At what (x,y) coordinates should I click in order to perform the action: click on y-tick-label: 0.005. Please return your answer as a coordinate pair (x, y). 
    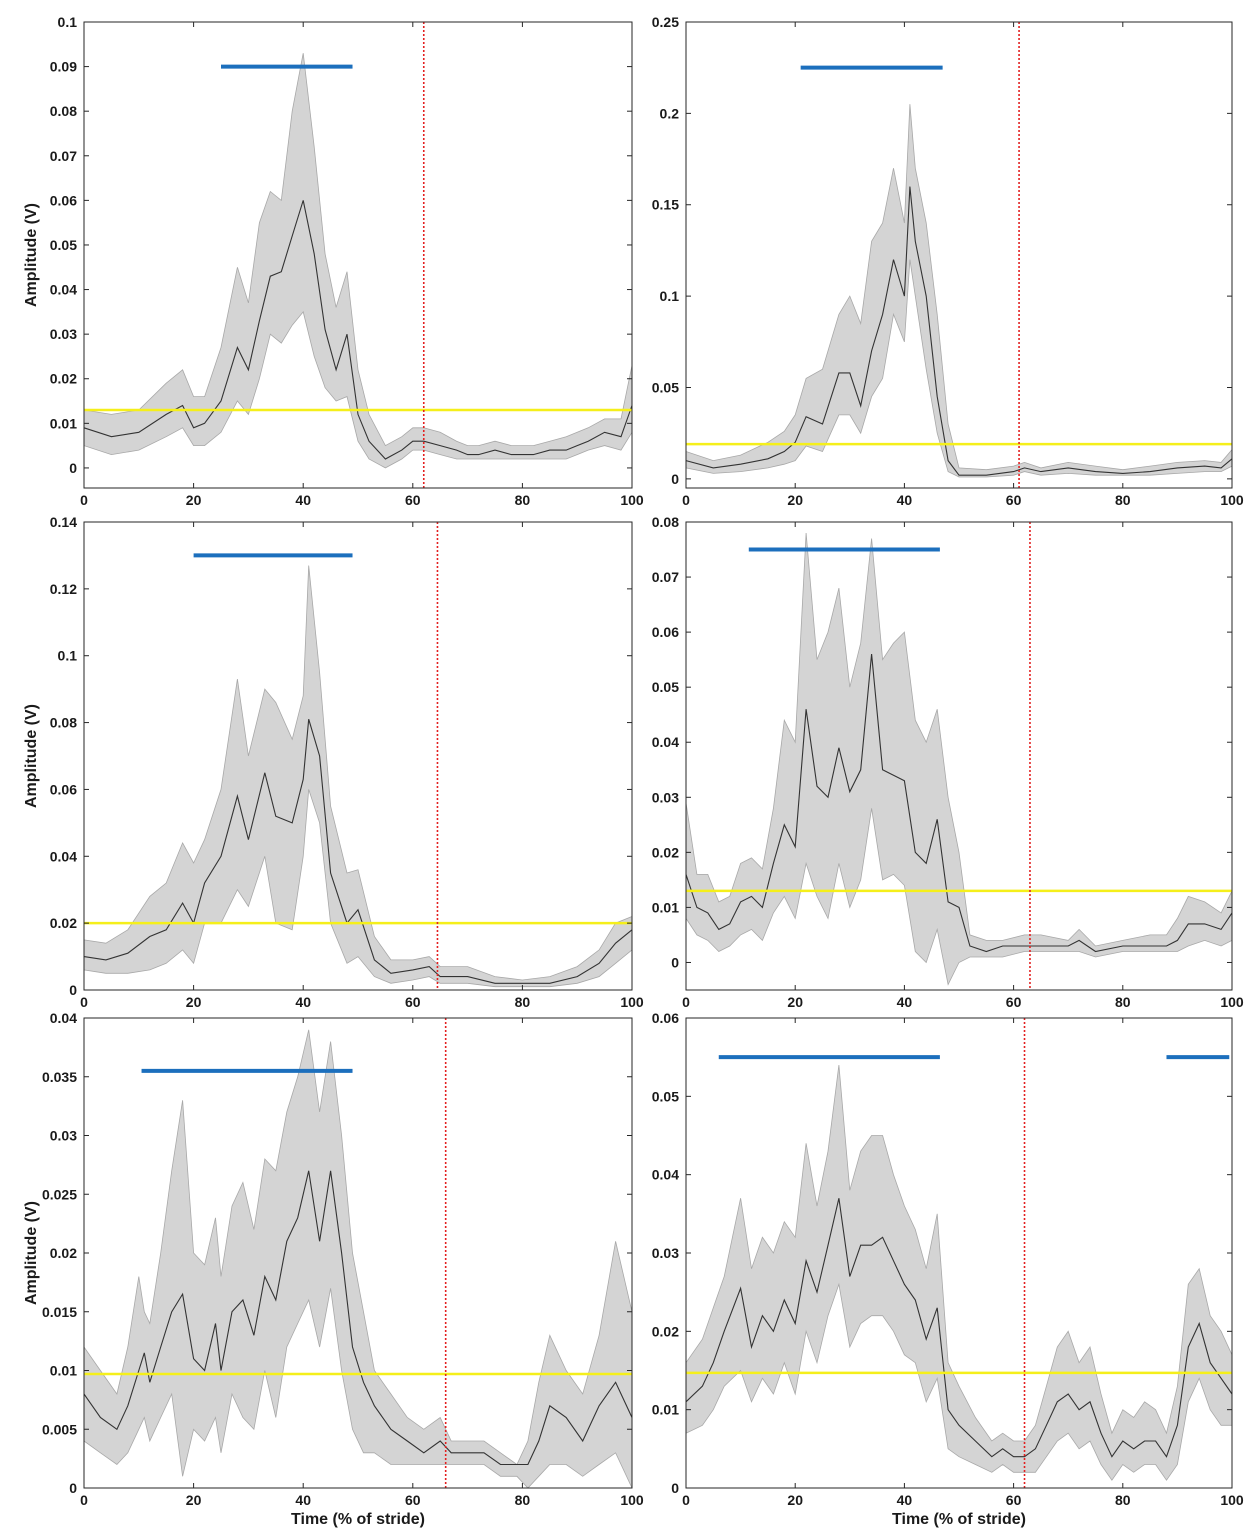
    Looking at the image, I should click on (59, 1429).